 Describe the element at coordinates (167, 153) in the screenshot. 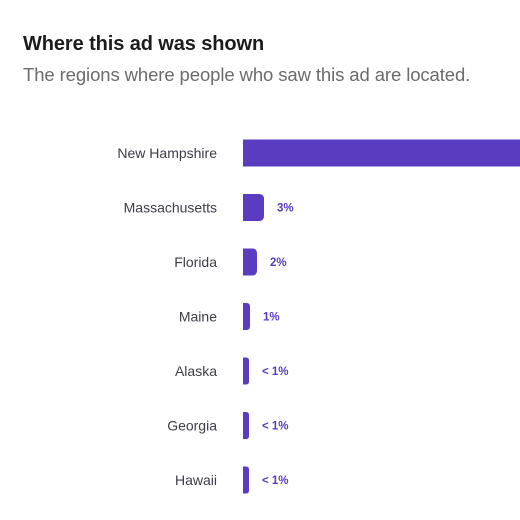

I see `category-label: New Hampshire` at that location.